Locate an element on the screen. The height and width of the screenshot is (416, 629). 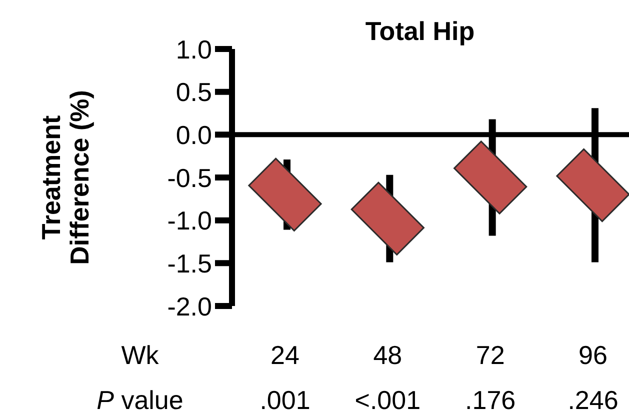
chart-title: Total Hip is located at coordinates (420, 31).